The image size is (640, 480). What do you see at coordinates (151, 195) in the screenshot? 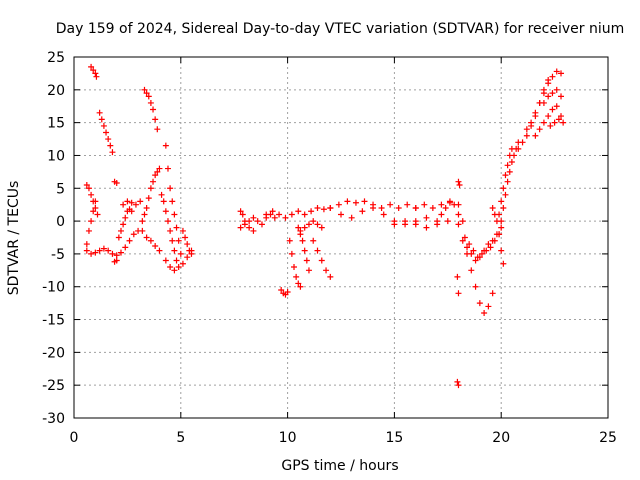
I see `series-sat-k` at bounding box center [151, 195].